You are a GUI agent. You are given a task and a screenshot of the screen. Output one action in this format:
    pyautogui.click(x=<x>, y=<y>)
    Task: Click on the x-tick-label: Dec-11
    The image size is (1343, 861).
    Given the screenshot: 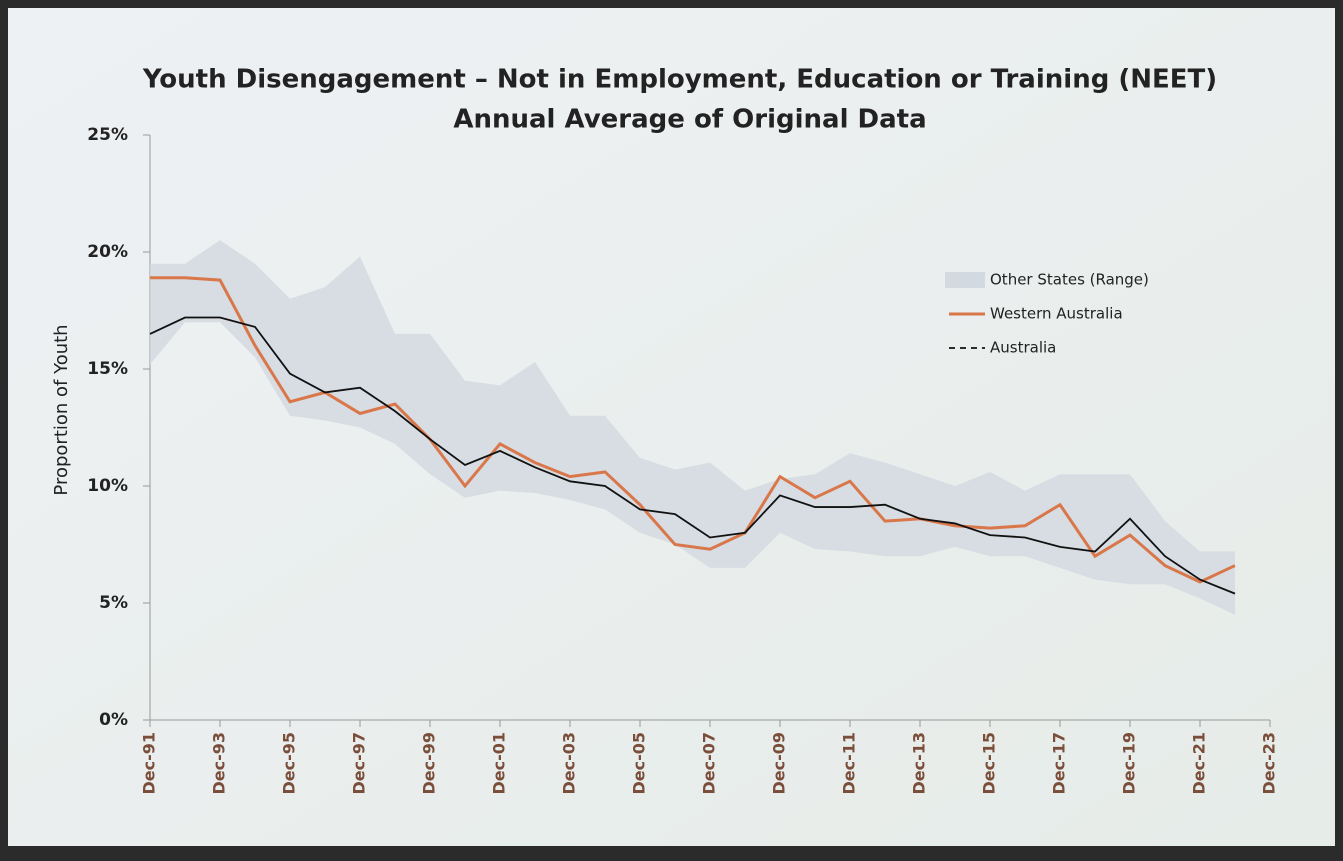 What is the action you would take?
    pyautogui.click(x=849, y=763)
    